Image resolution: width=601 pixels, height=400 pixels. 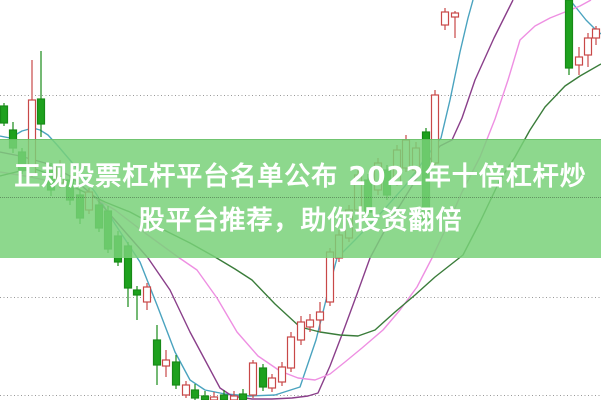 I want to click on promo-banner-line1: 正规股票杠杆平台名单公布 2022年十倍杠杆炒, so click(x=300, y=177).